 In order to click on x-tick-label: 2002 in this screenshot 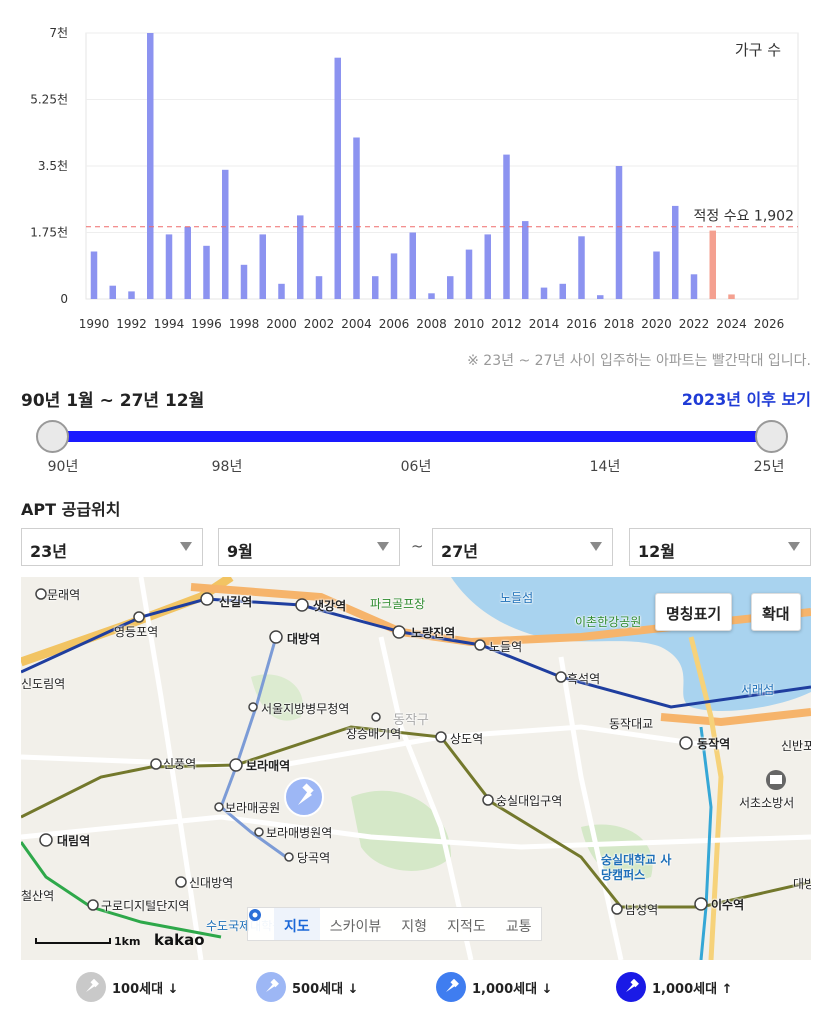, I will do `click(319, 324)`.